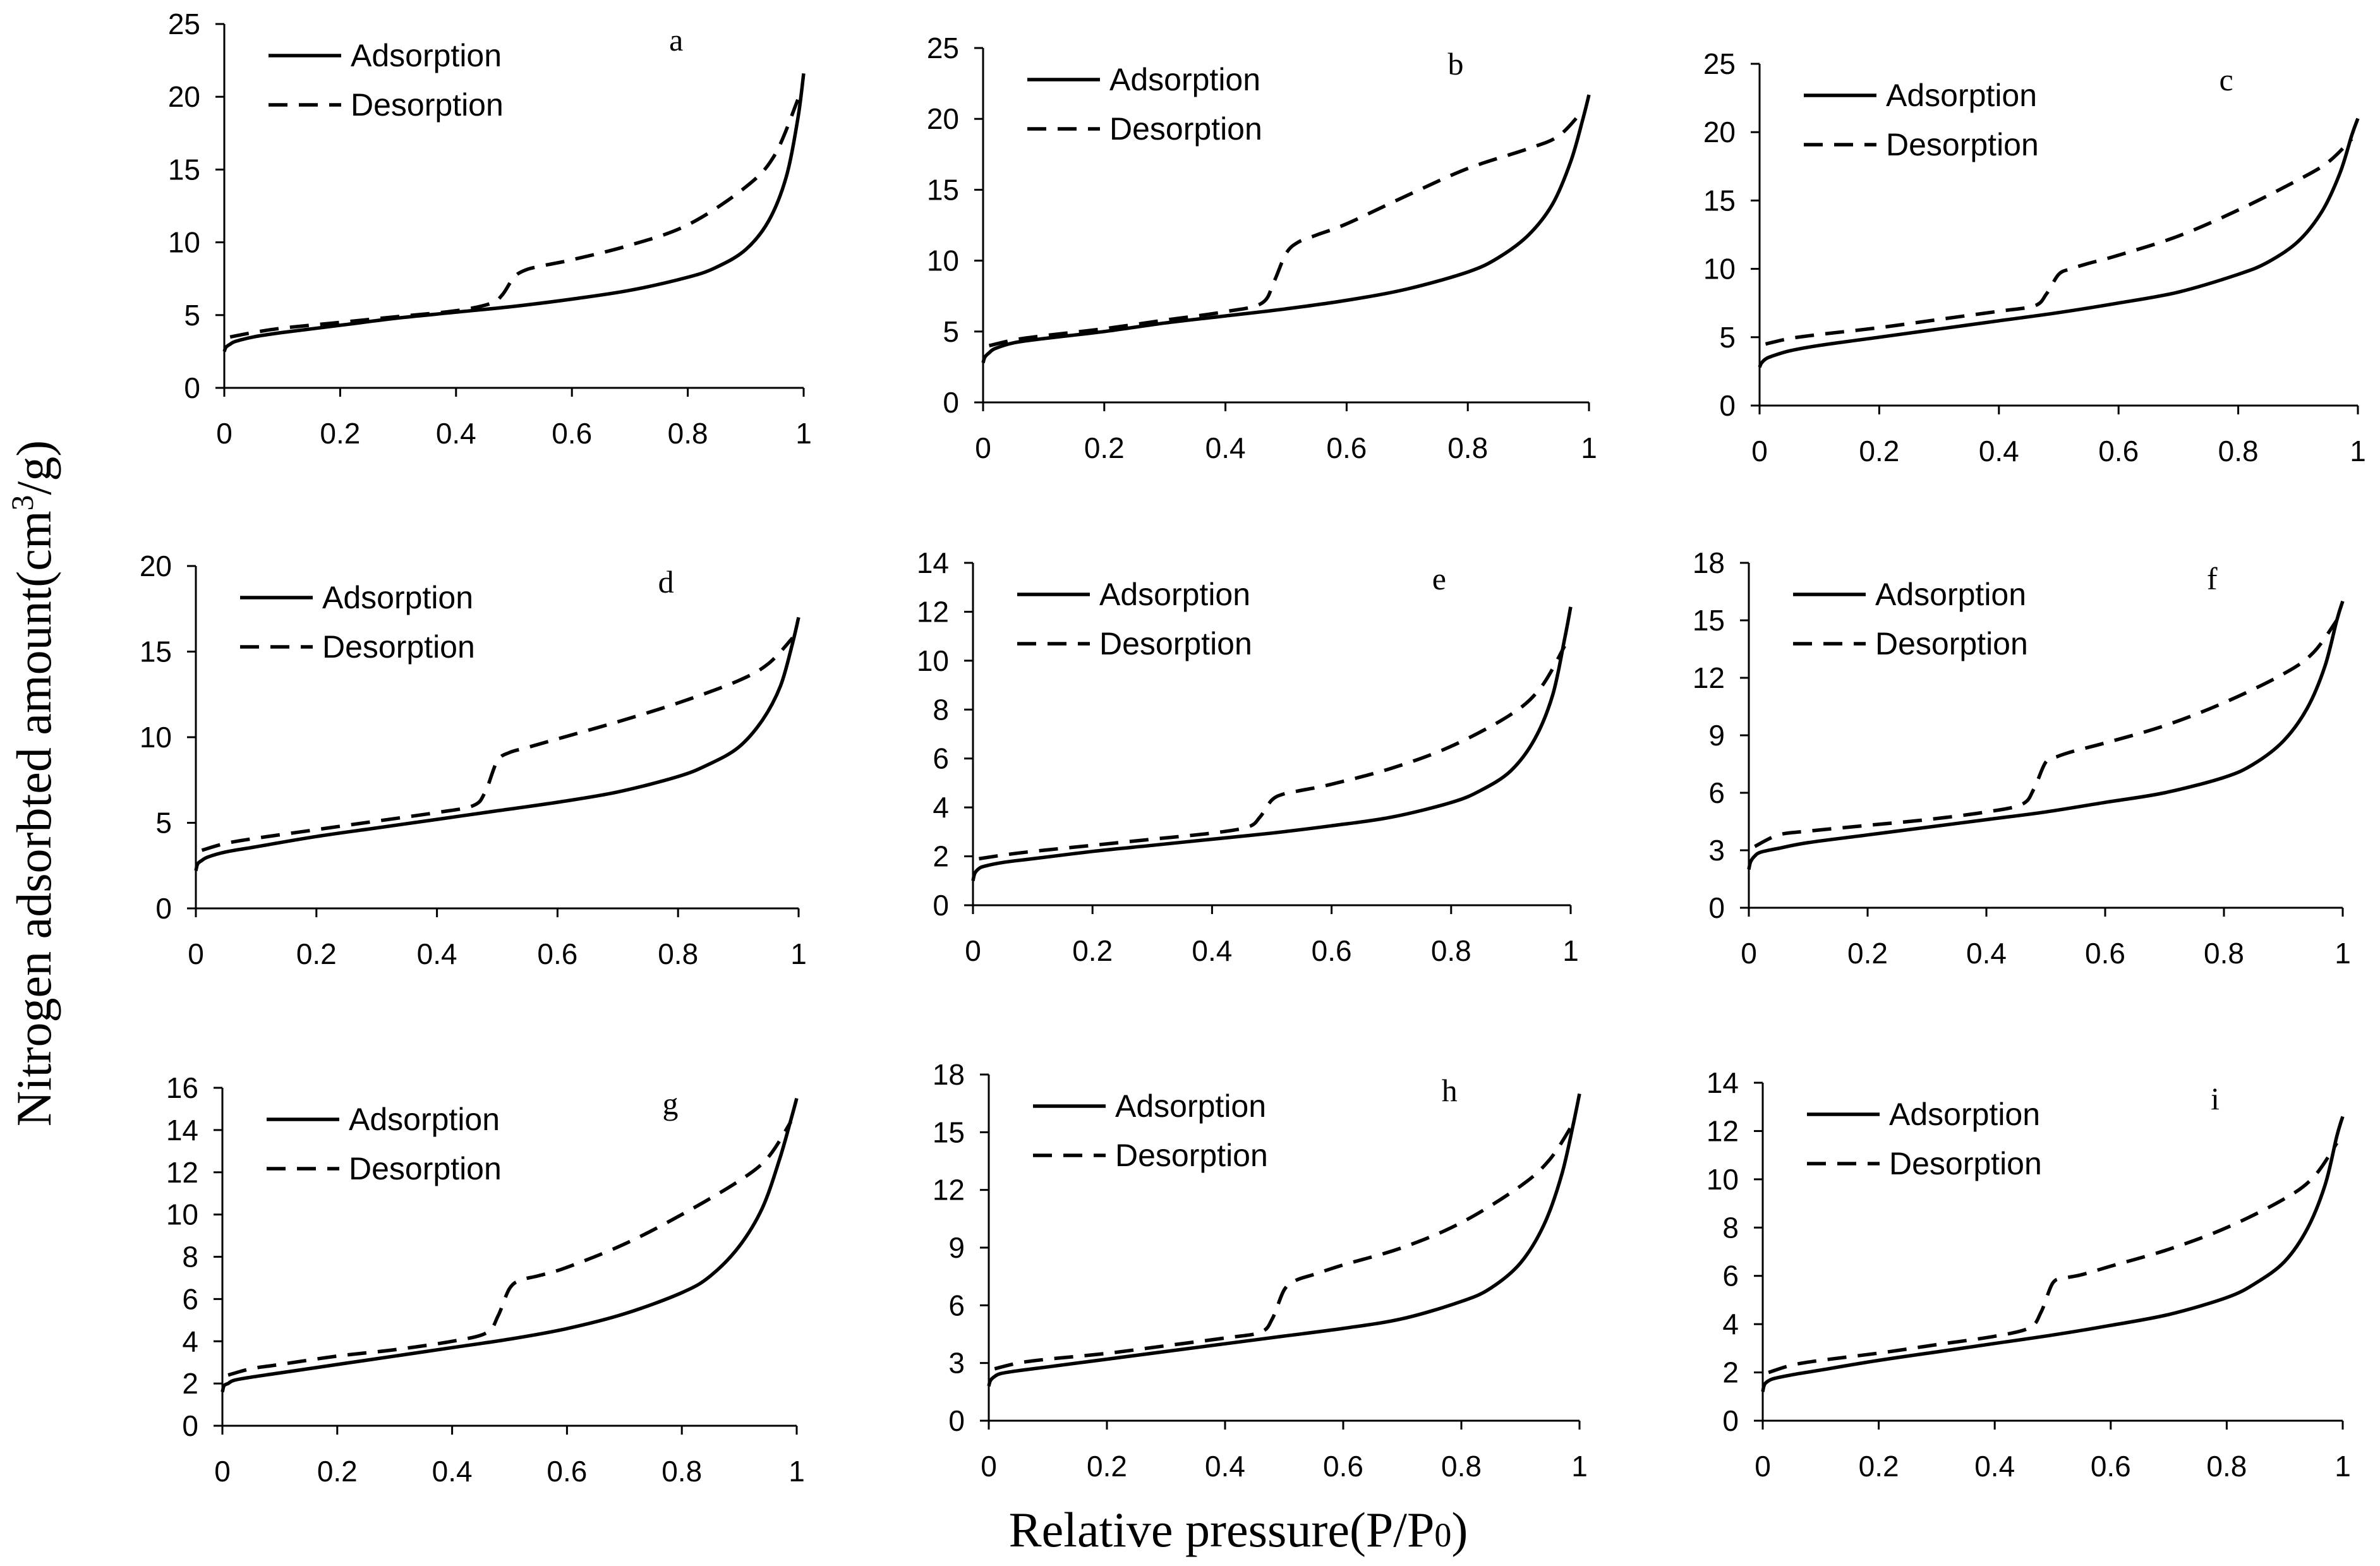 The image size is (2380, 1566). What do you see at coordinates (1222, 1530) in the screenshot?
I see `x-axis-title-prefix: Relative pressure(P/P` at bounding box center [1222, 1530].